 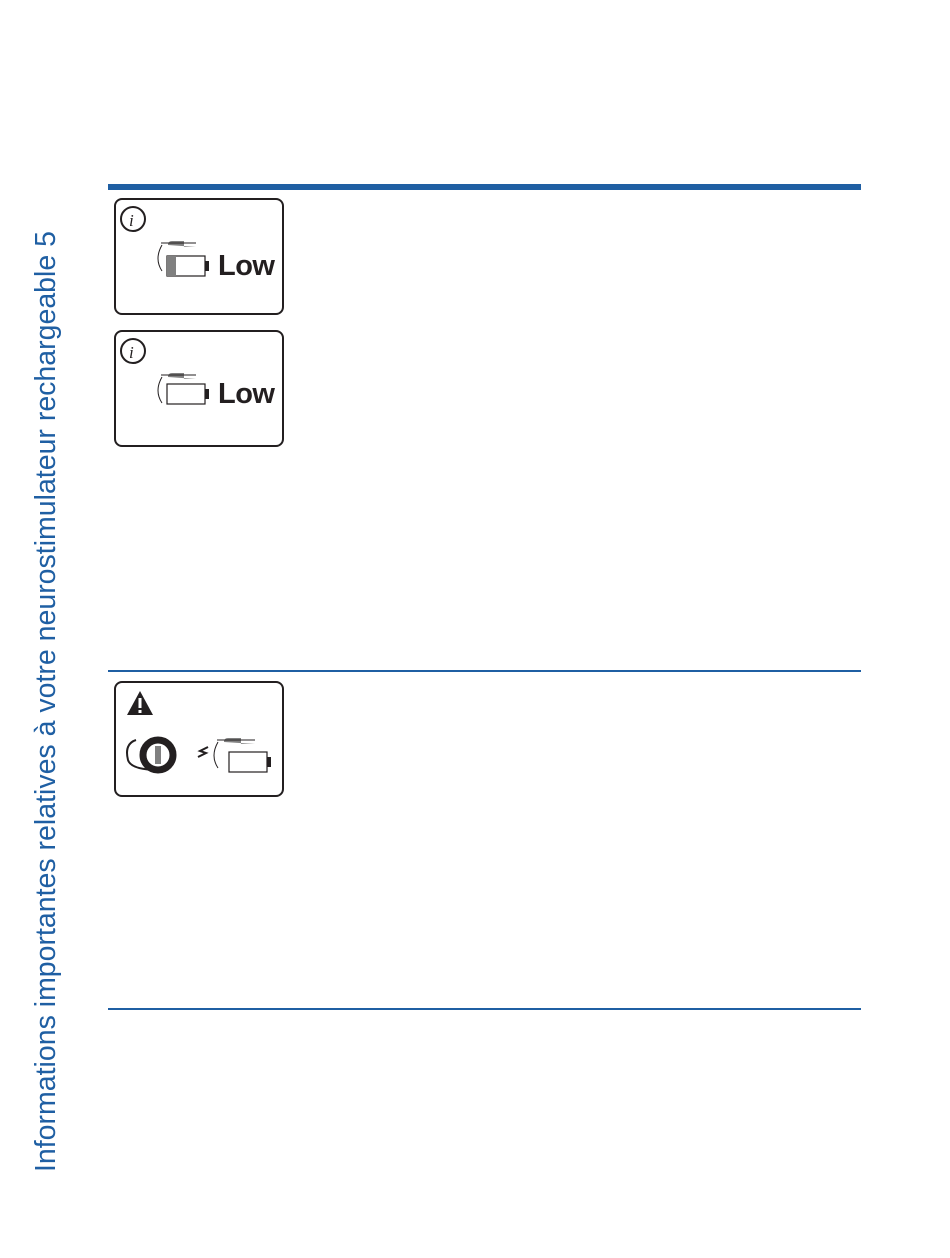 I want to click on section-divider-bottom, so click(x=484, y=1009).